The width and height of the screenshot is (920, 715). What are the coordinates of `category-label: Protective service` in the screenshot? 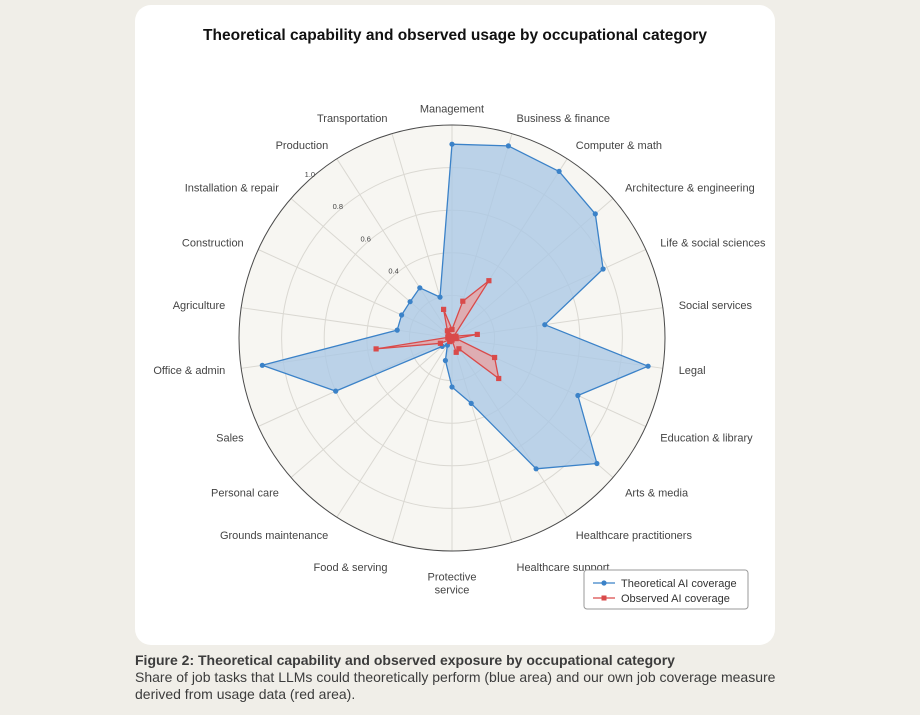 It's located at (452, 584).